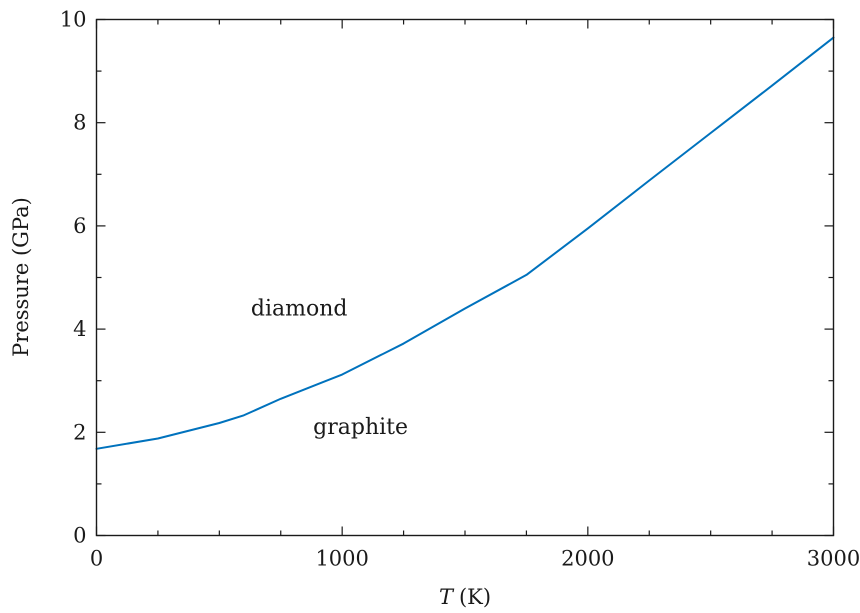 This screenshot has height=613, width=860. I want to click on x-axis-title: T (K), so click(465, 597).